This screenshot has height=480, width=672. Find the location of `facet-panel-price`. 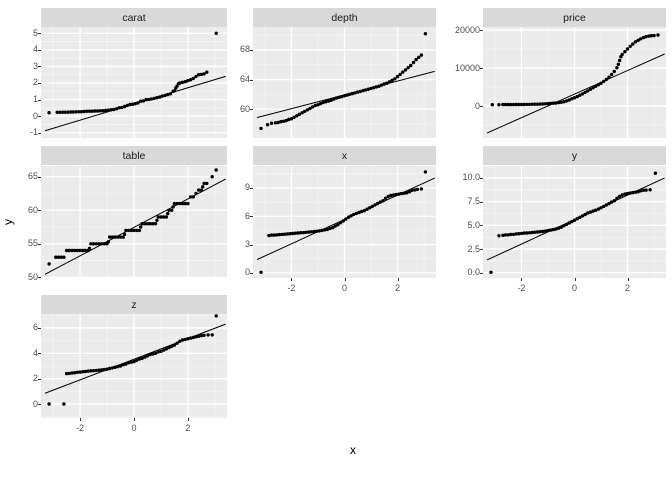

facet-panel-price is located at coordinates (574, 82).